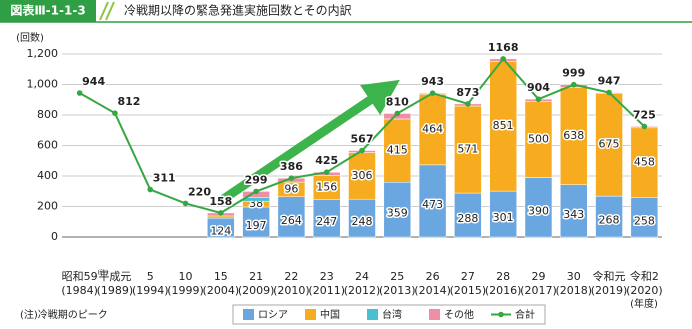 The width and height of the screenshot is (692, 329). I want to click on value-label: 415, so click(397, 150).